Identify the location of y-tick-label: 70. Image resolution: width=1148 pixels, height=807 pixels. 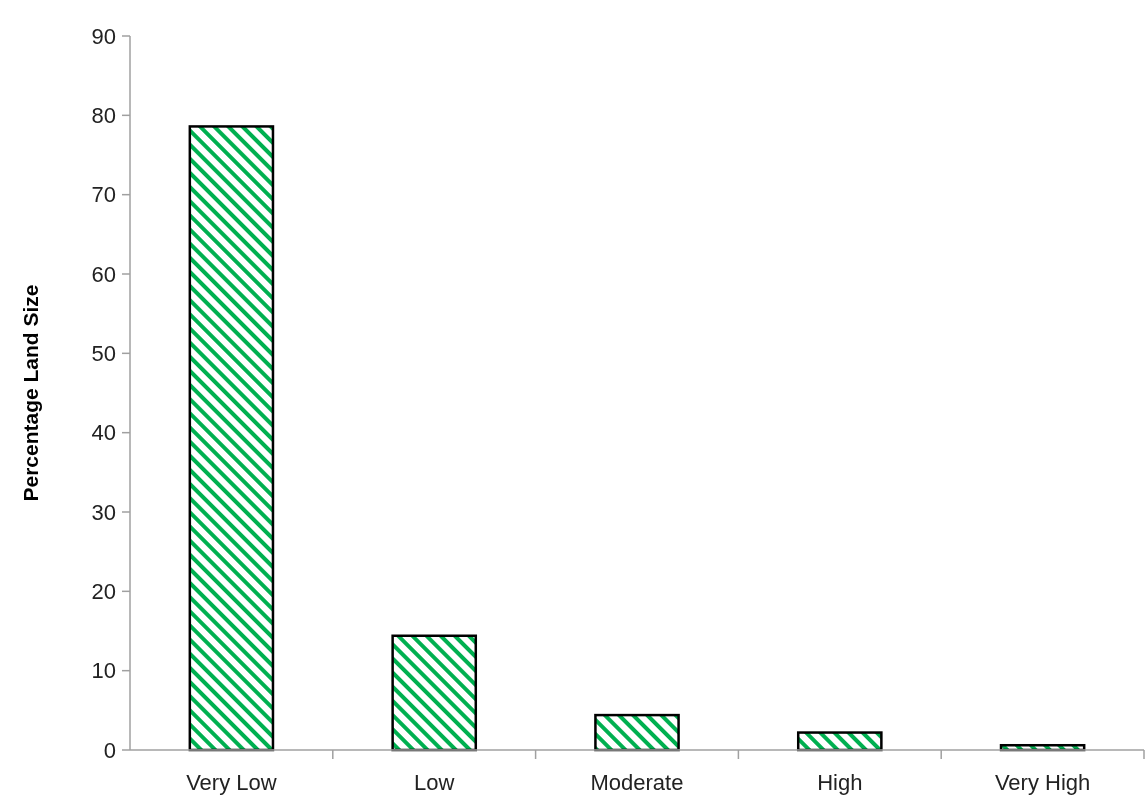
(103, 195).